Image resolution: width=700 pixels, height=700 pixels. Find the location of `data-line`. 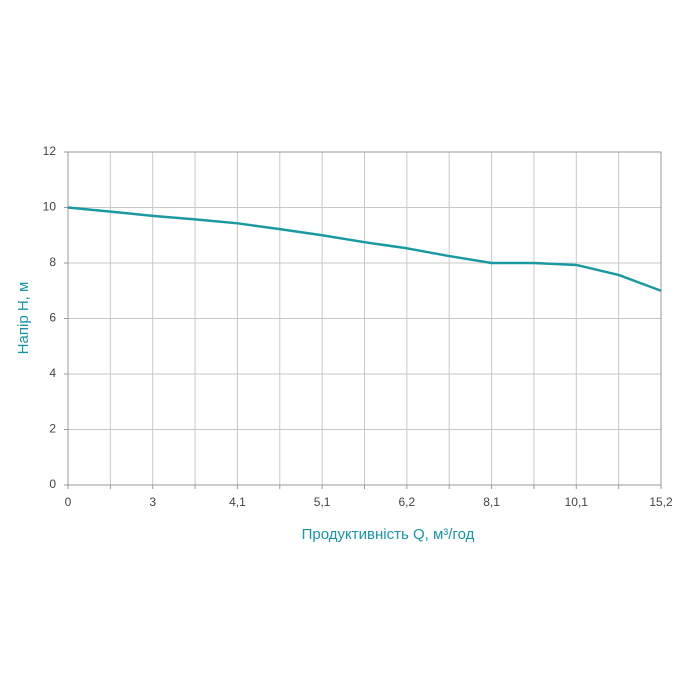

data-line is located at coordinates (364, 249).